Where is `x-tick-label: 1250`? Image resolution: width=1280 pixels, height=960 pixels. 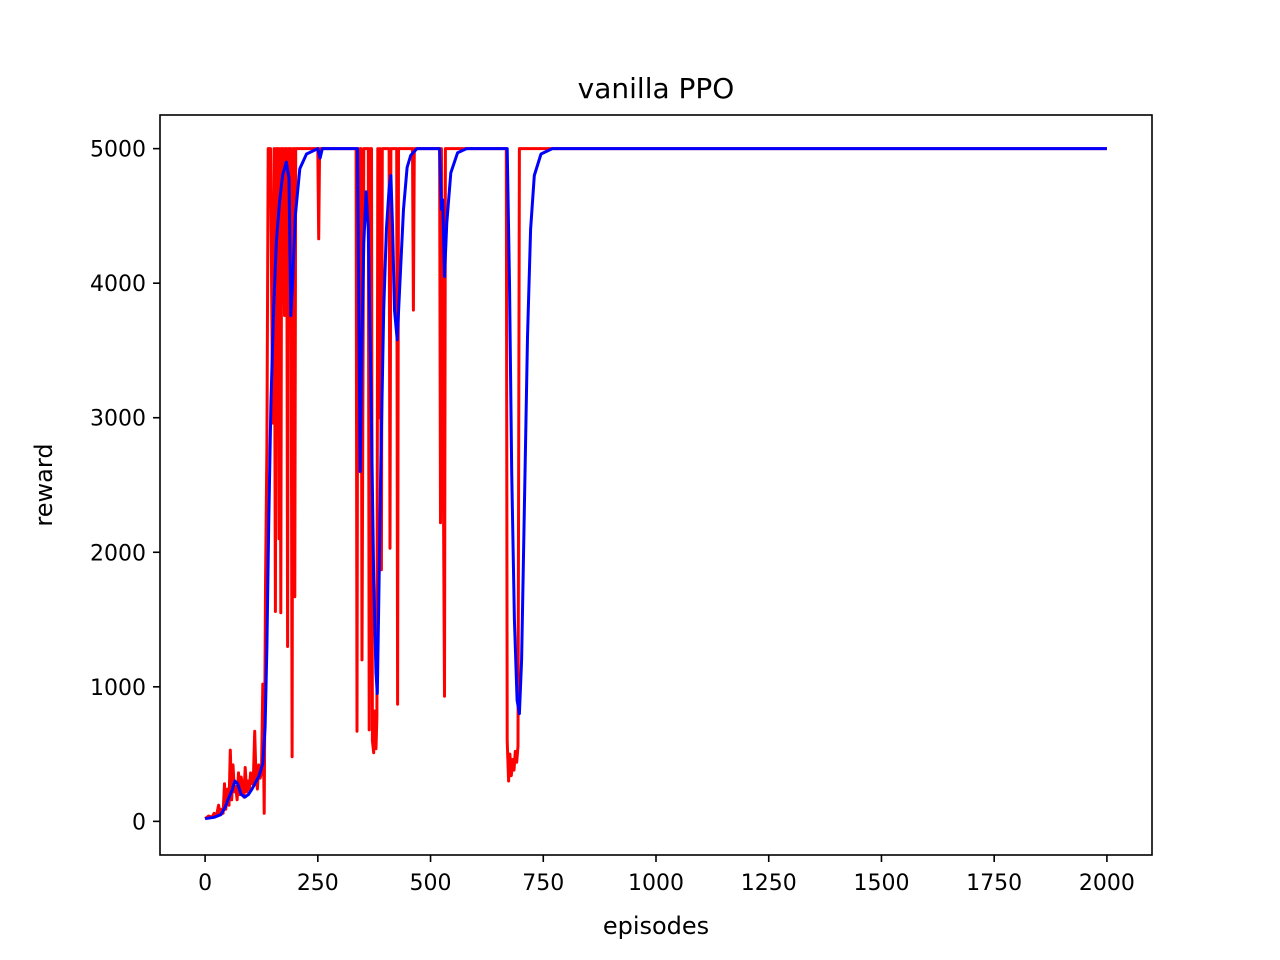 x-tick-label: 1250 is located at coordinates (769, 883).